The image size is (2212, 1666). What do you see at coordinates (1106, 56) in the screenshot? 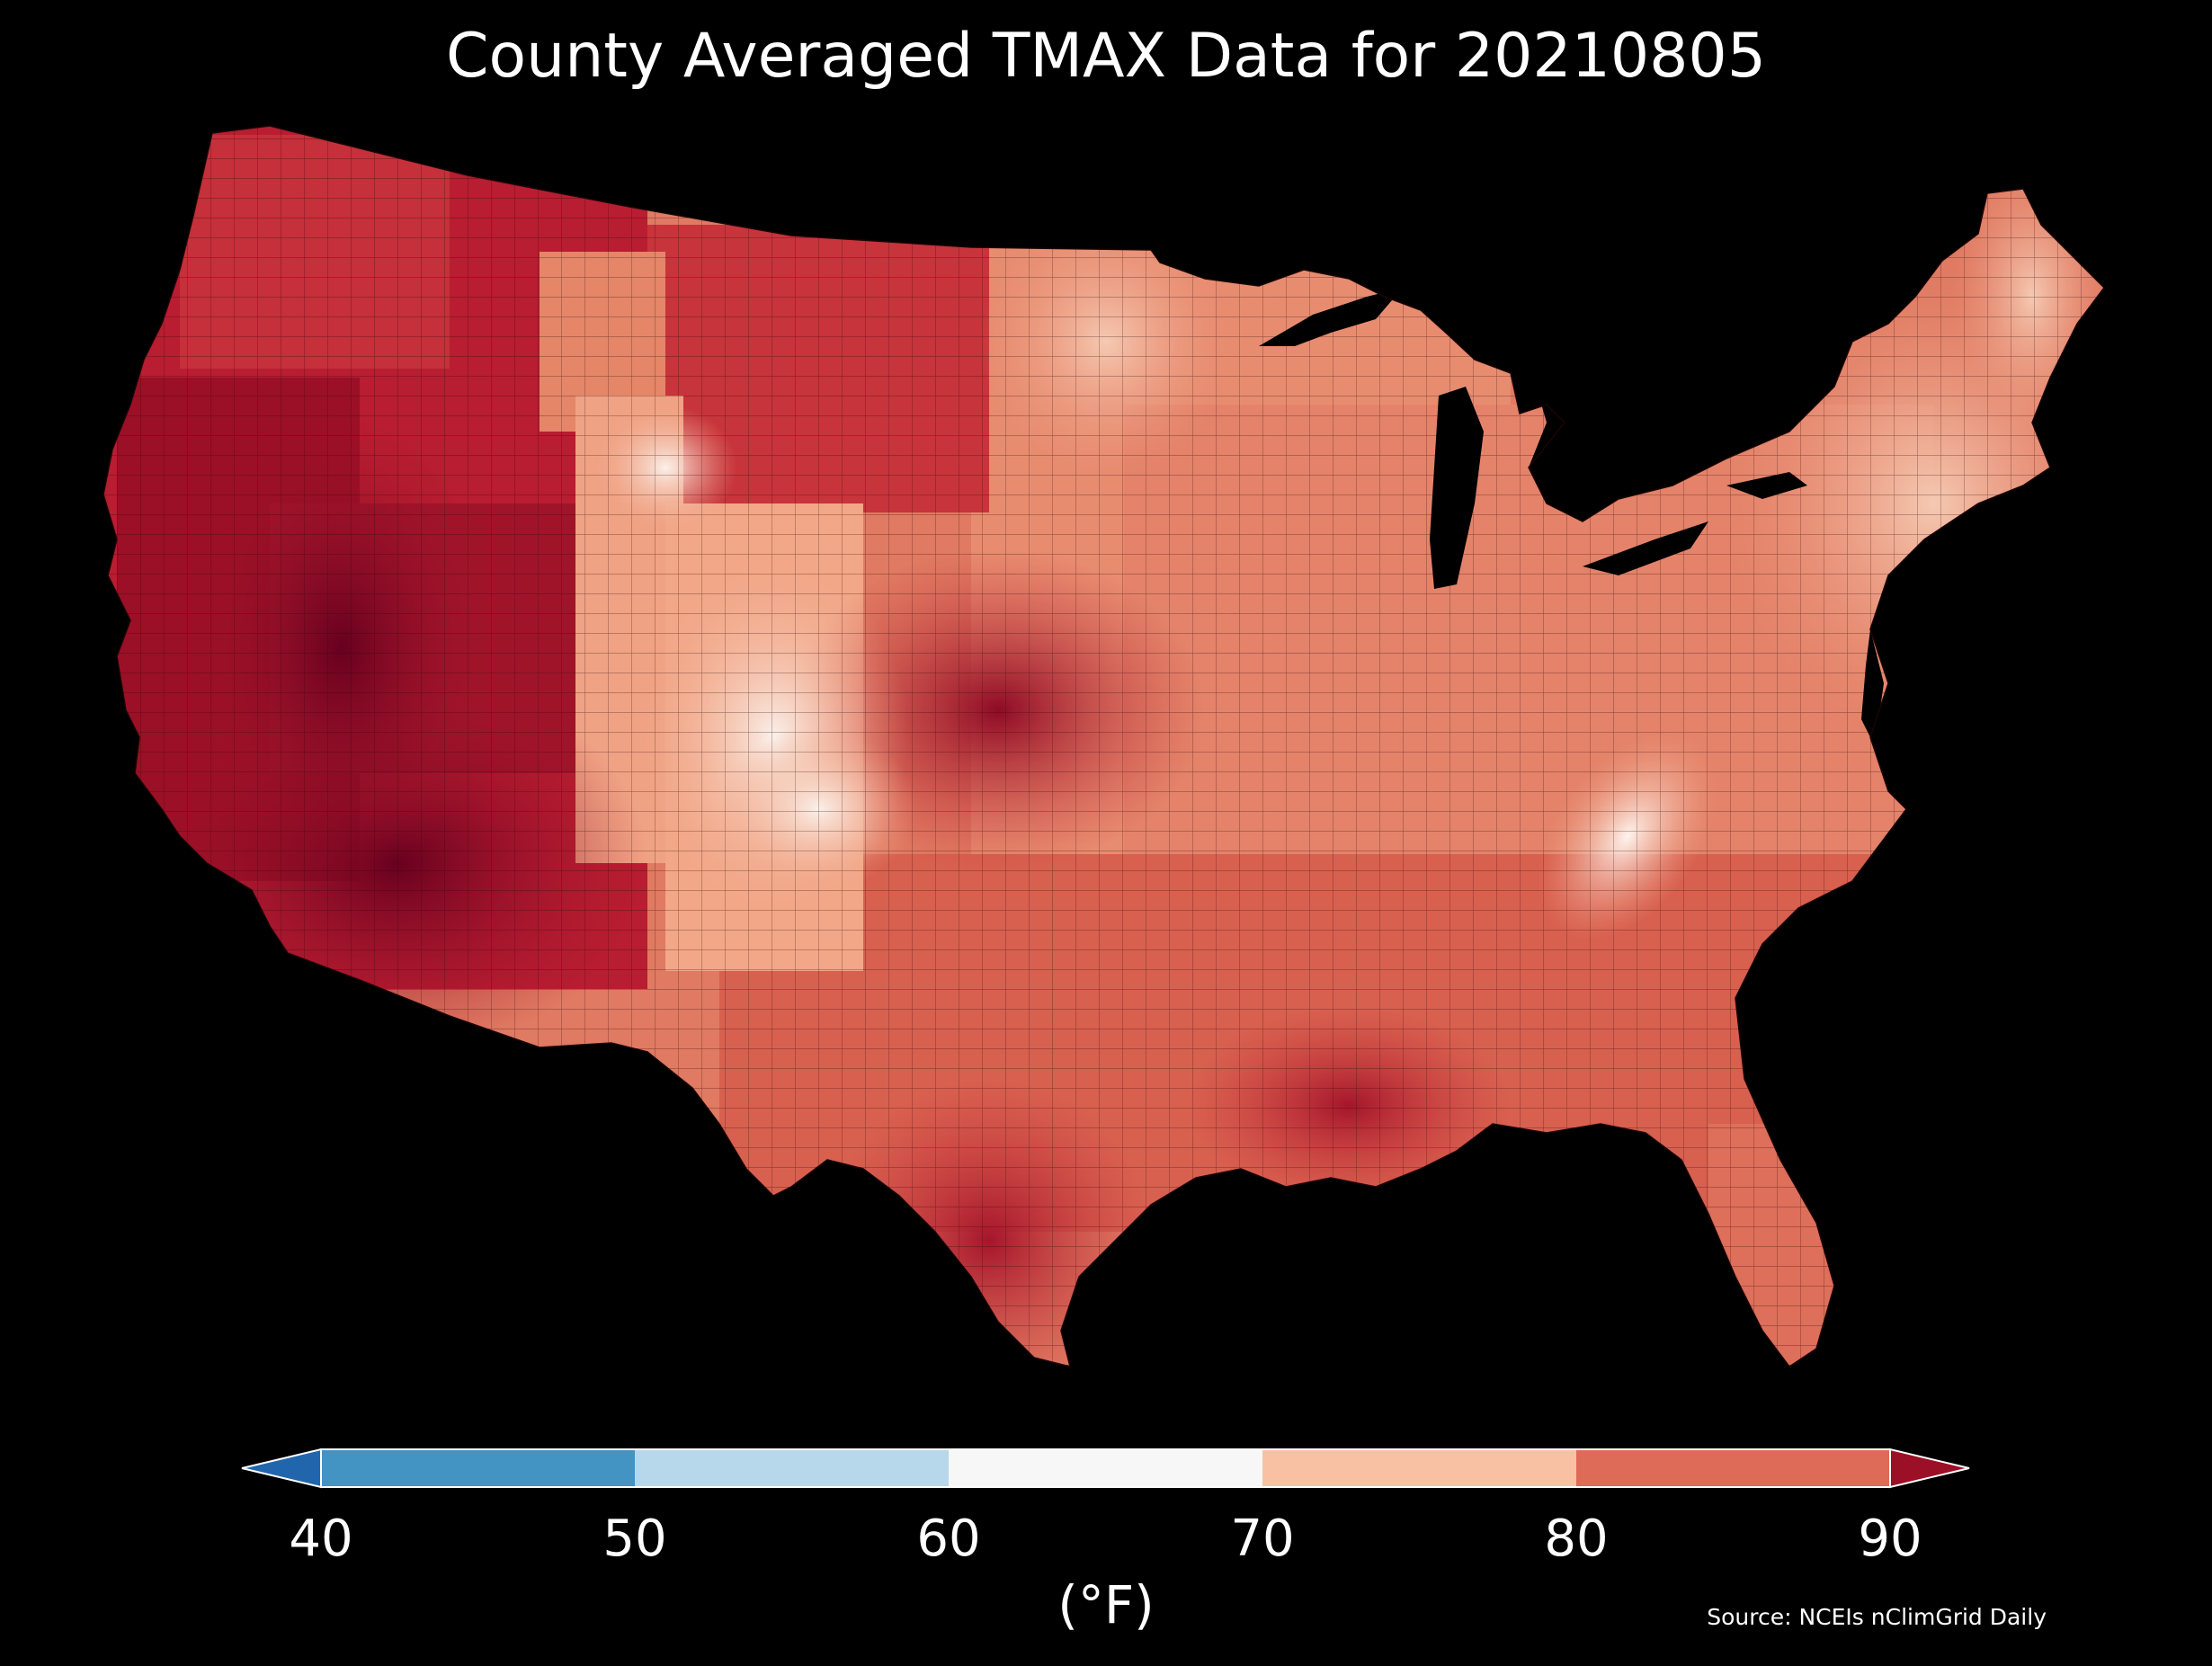
I see `page-title: County Averaged TMAX Data for 20210805` at bounding box center [1106, 56].